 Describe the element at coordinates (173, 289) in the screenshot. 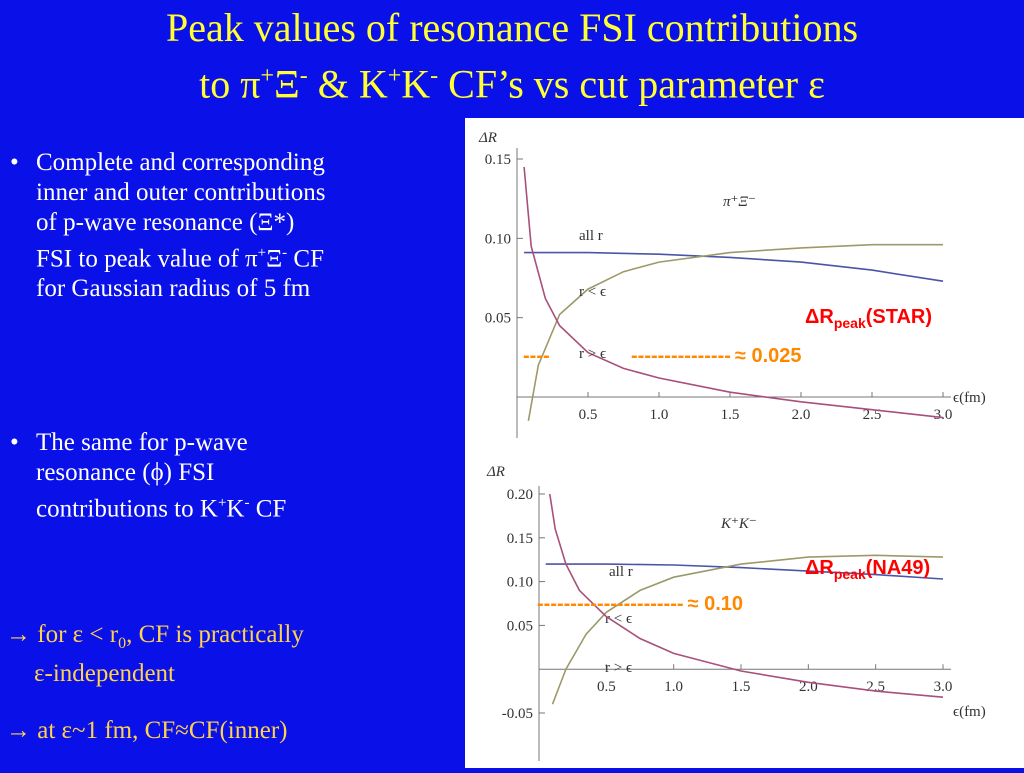

I see `bullet-1-line-5: for Gaussian radius of 5 fm` at that location.